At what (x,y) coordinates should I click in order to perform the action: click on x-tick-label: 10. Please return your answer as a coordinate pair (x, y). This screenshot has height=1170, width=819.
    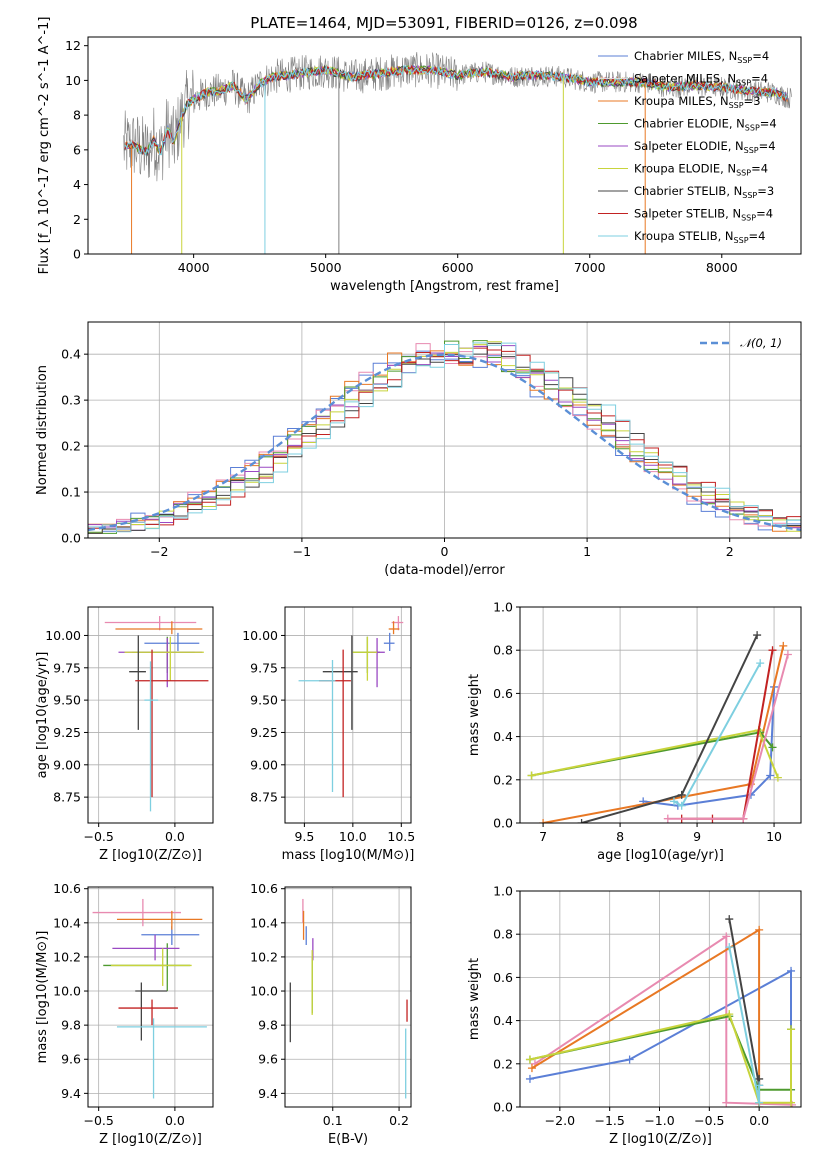
    Looking at the image, I should click on (774, 836).